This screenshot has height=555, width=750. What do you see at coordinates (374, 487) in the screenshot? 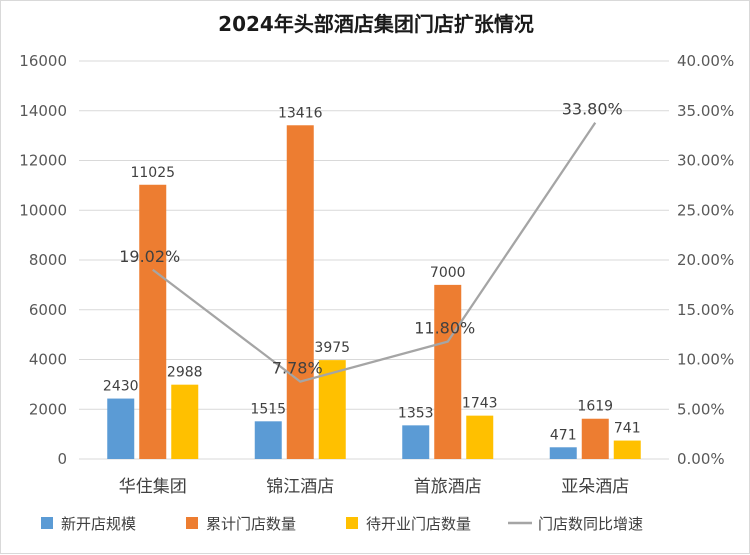
I see `category-axis: 华住集团 锦江酒店 首旅酒店 亚朵酒店` at bounding box center [374, 487].